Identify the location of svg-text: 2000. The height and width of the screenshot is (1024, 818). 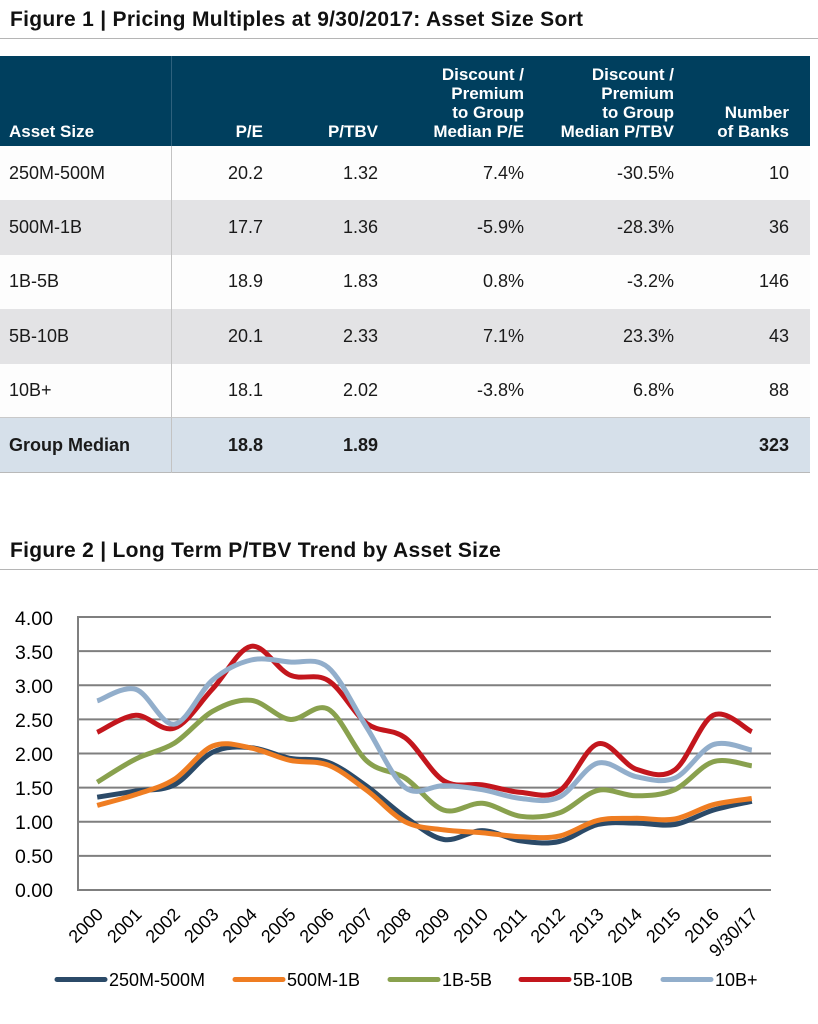
(86, 925).